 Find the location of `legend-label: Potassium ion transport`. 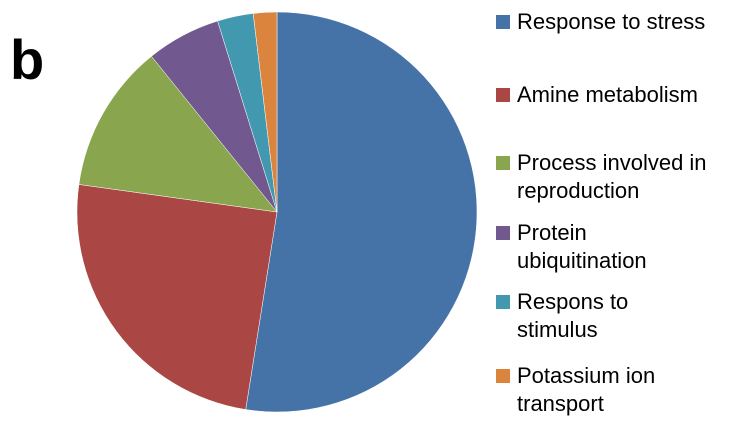

legend-label: Potassium ion transport is located at coordinates (586, 389).